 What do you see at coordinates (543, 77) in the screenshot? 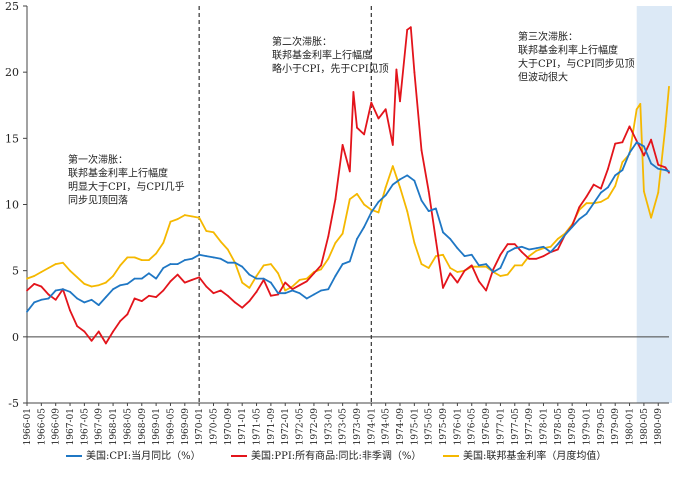
I see `annotation-3-line: 但波动很大` at bounding box center [543, 77].